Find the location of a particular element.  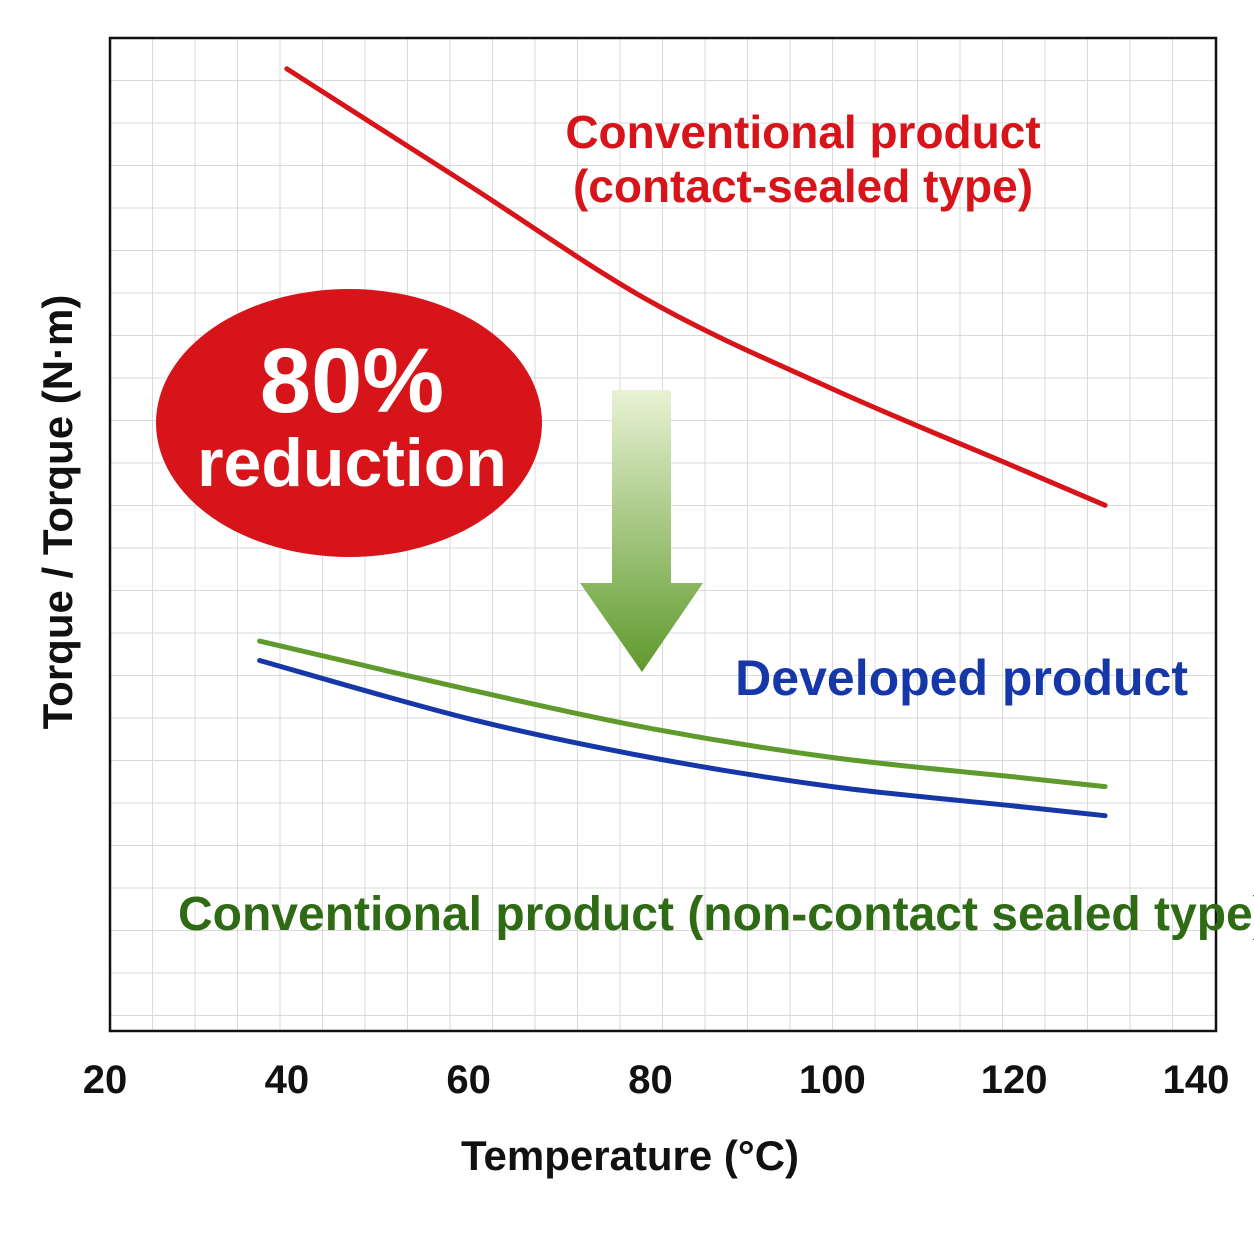

series-line-developed is located at coordinates (682, 738).